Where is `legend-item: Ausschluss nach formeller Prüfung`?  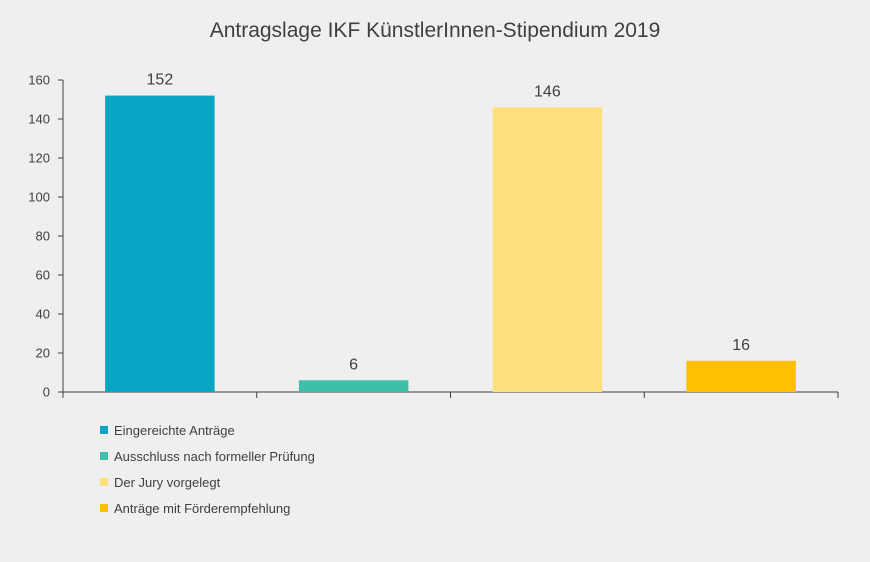
legend-item: Ausschluss nach formeller Prüfung is located at coordinates (207, 456).